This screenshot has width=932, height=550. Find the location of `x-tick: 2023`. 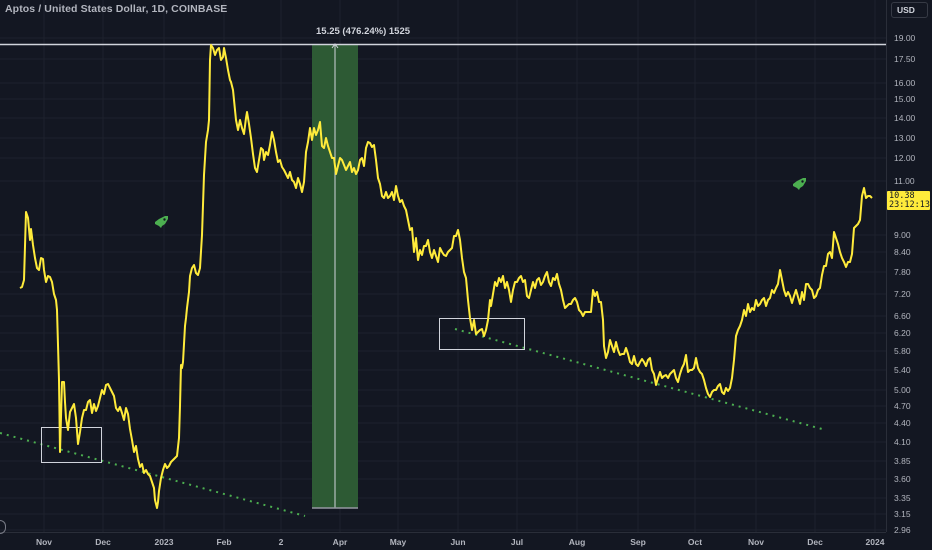

x-tick: 2023 is located at coordinates (164, 542).